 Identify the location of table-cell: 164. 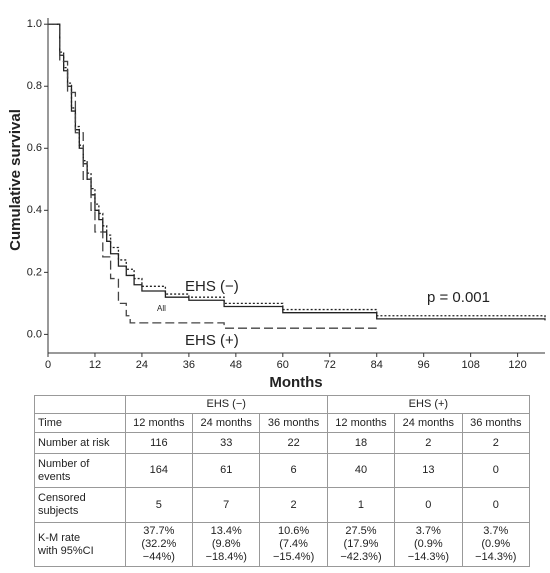
(159, 470).